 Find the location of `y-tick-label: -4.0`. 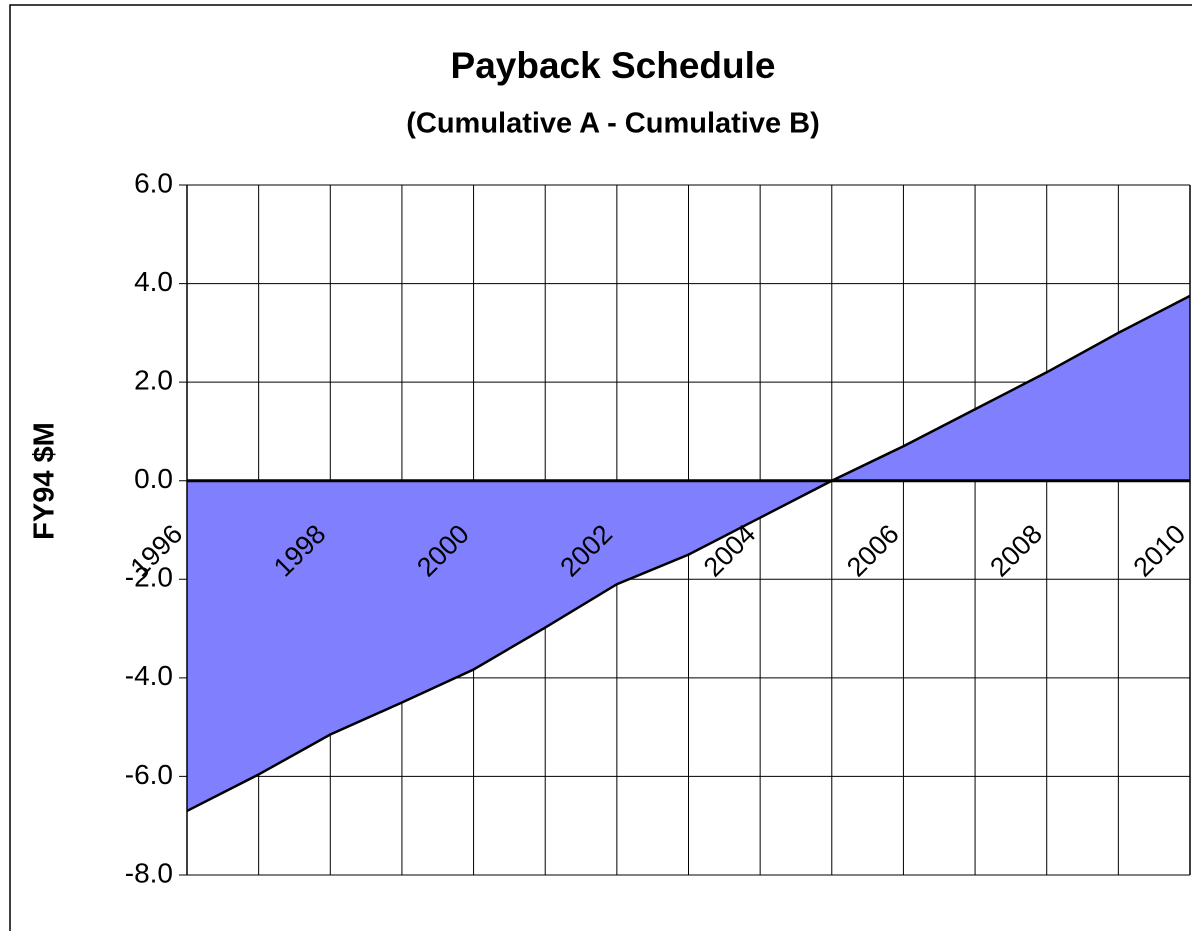

y-tick-label: -4.0 is located at coordinates (149, 675).